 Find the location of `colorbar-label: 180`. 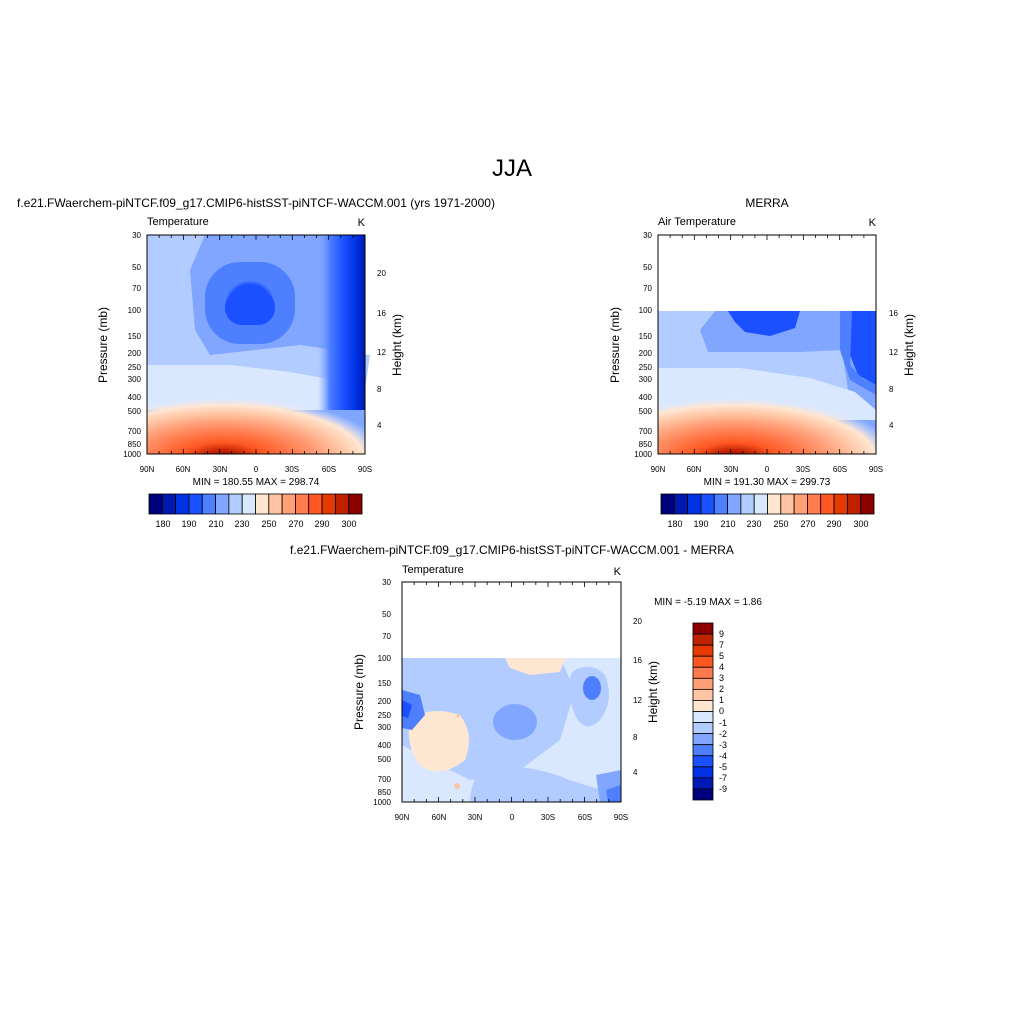

colorbar-label: 180 is located at coordinates (162, 524).